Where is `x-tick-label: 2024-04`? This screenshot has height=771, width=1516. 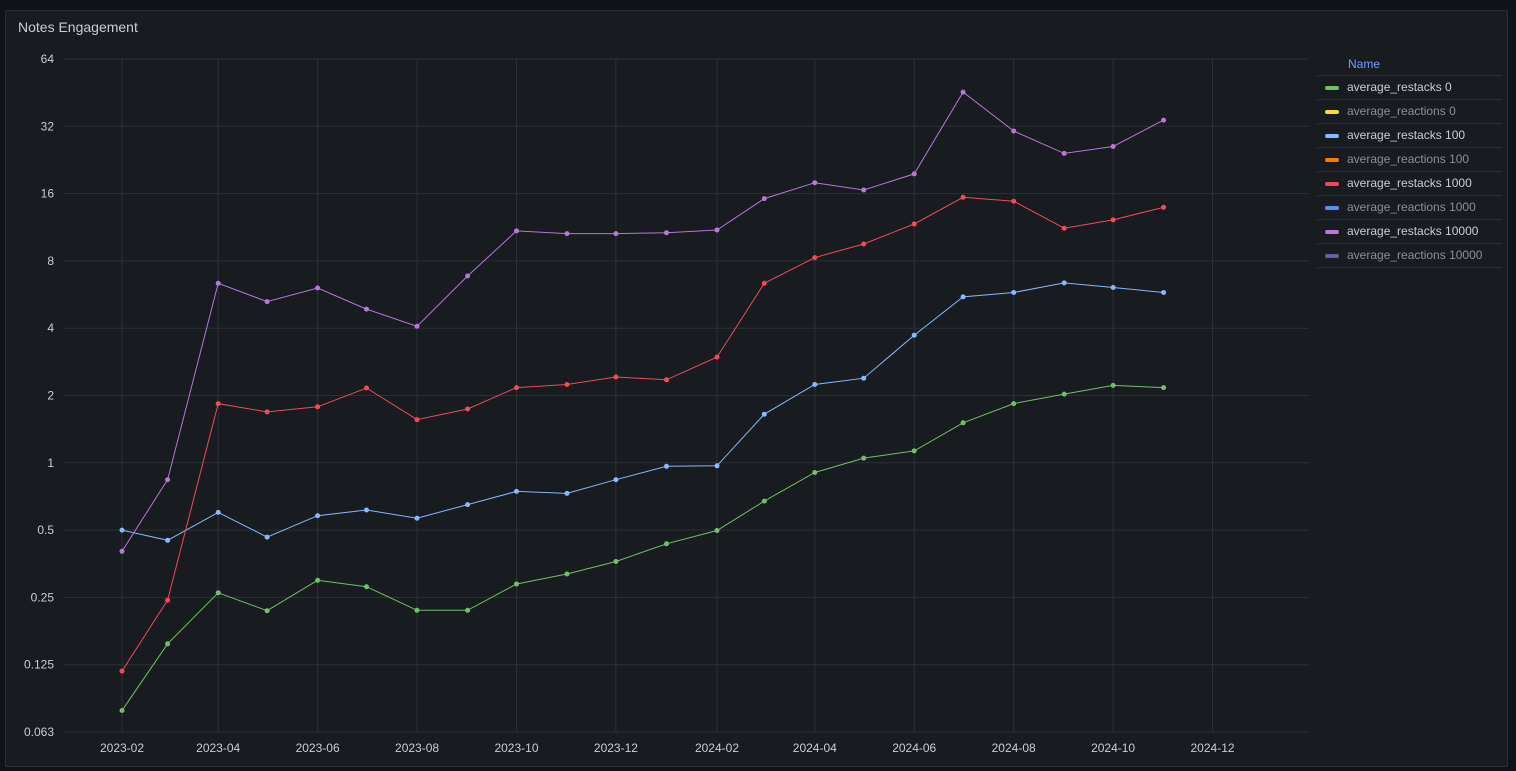
x-tick-label: 2024-04 is located at coordinates (815, 748).